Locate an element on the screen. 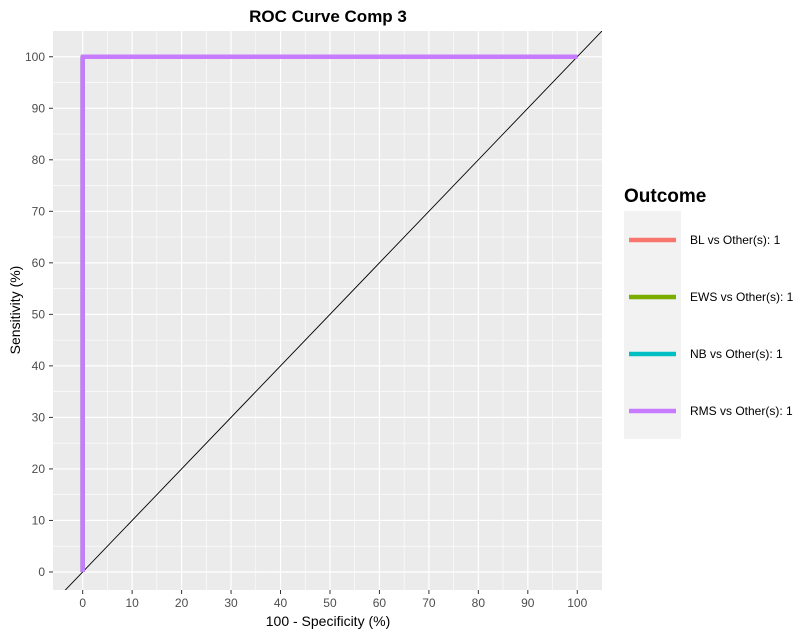 Image resolution: width=808 pixels, height=635 pixels. y-tick-label: 100 is located at coordinates (35, 57).